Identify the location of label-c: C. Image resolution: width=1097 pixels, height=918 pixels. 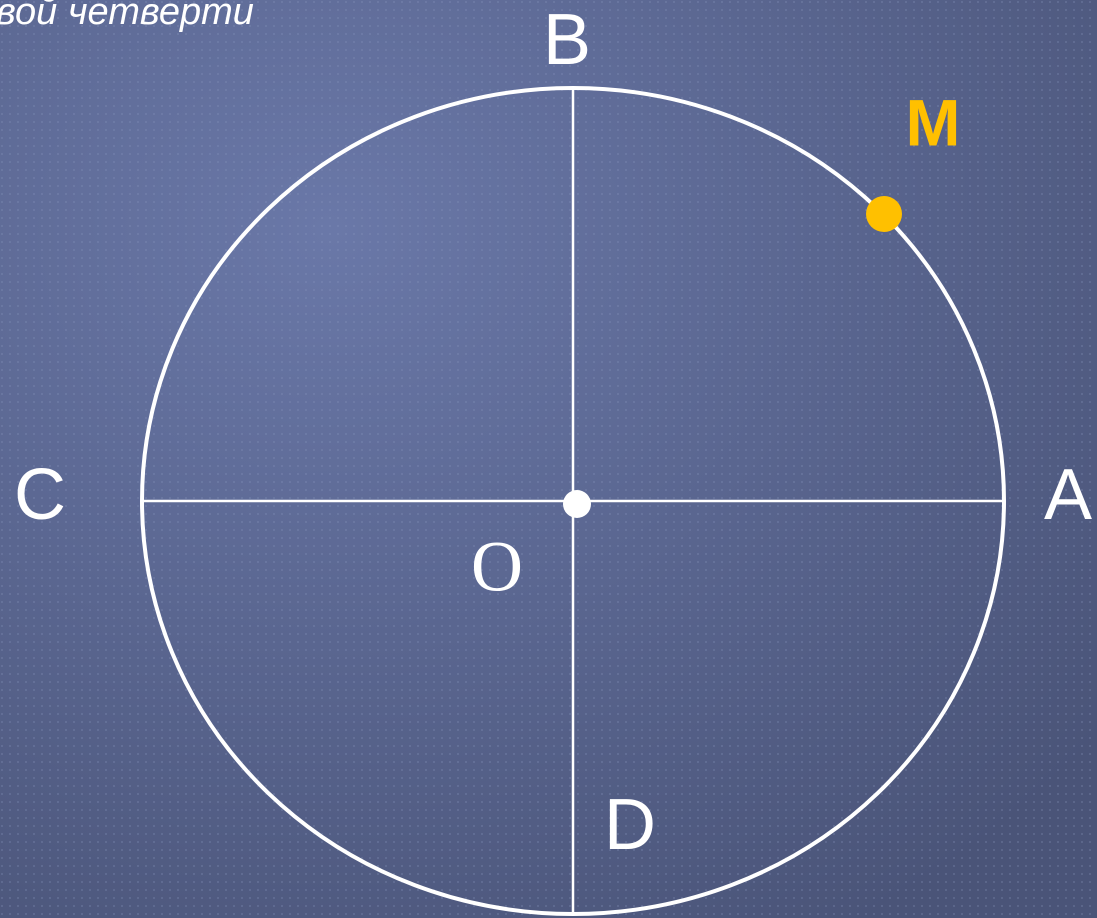
(40, 495).